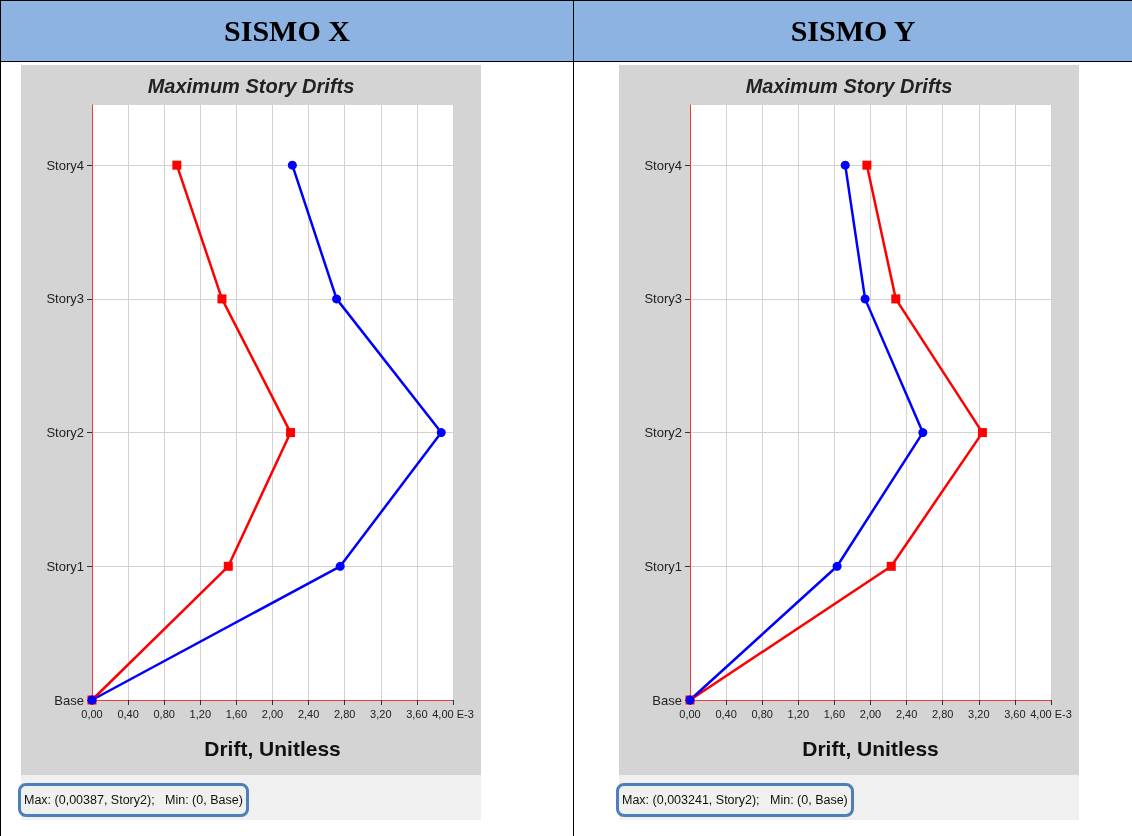 The image size is (1132, 836). Describe the element at coordinates (133, 800) in the screenshot. I see `rounded-outline: Max: (0,00387, Story2); Min: (0, Base)` at that location.